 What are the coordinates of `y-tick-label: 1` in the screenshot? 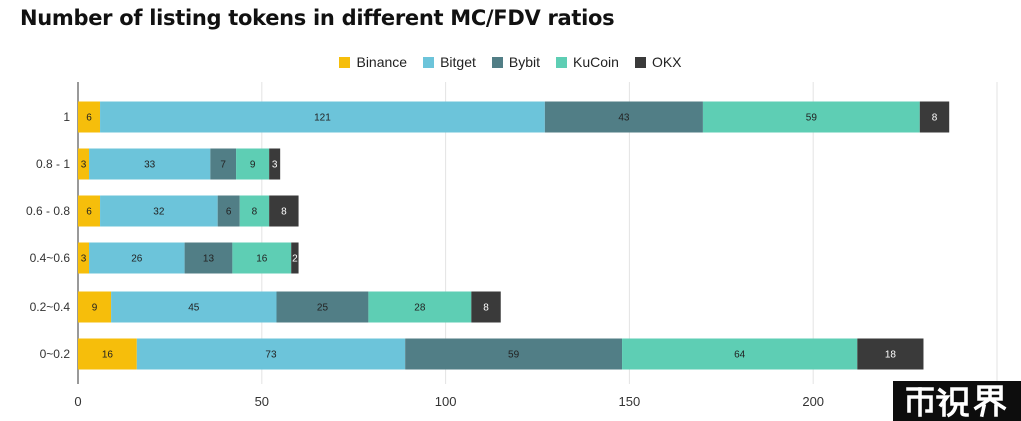 It's located at (66, 117).